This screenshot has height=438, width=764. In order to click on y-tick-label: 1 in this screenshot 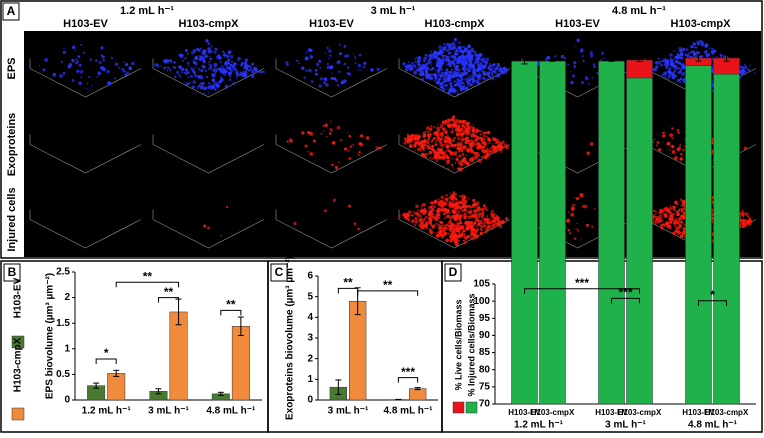, I will do `click(310, 379)`.